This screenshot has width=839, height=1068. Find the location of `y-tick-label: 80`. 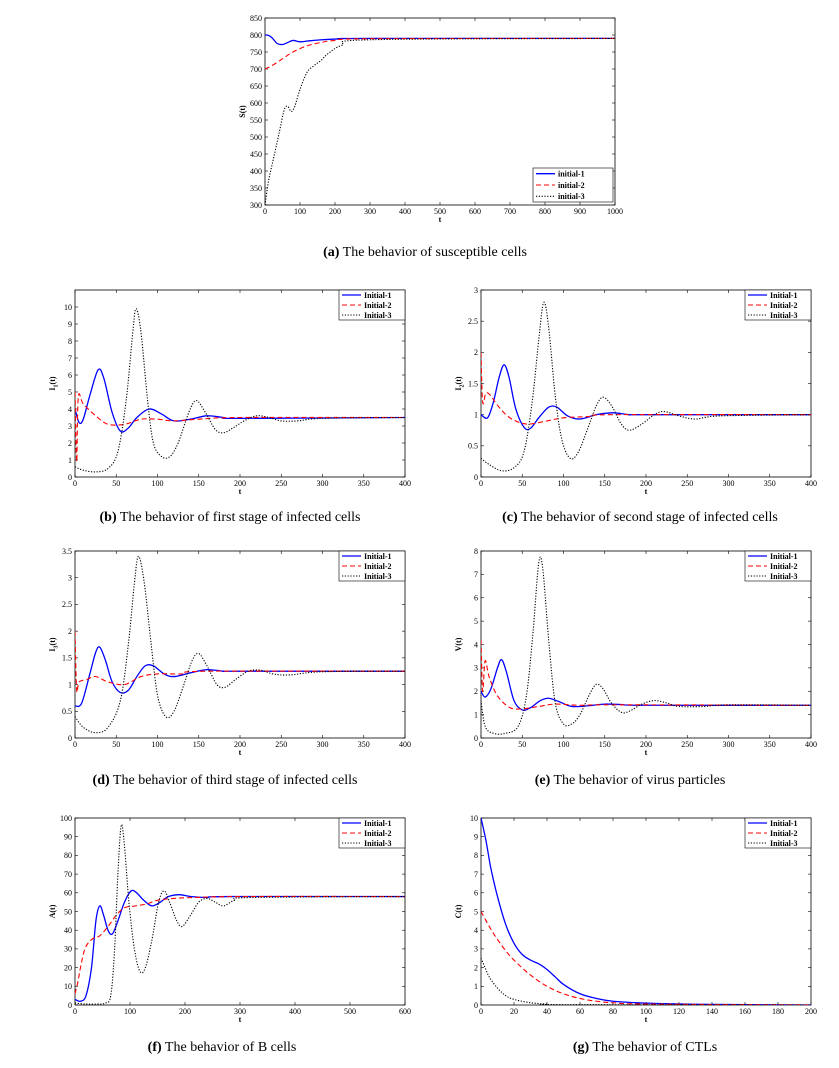

y-tick-label: 80 is located at coordinates (68, 855).